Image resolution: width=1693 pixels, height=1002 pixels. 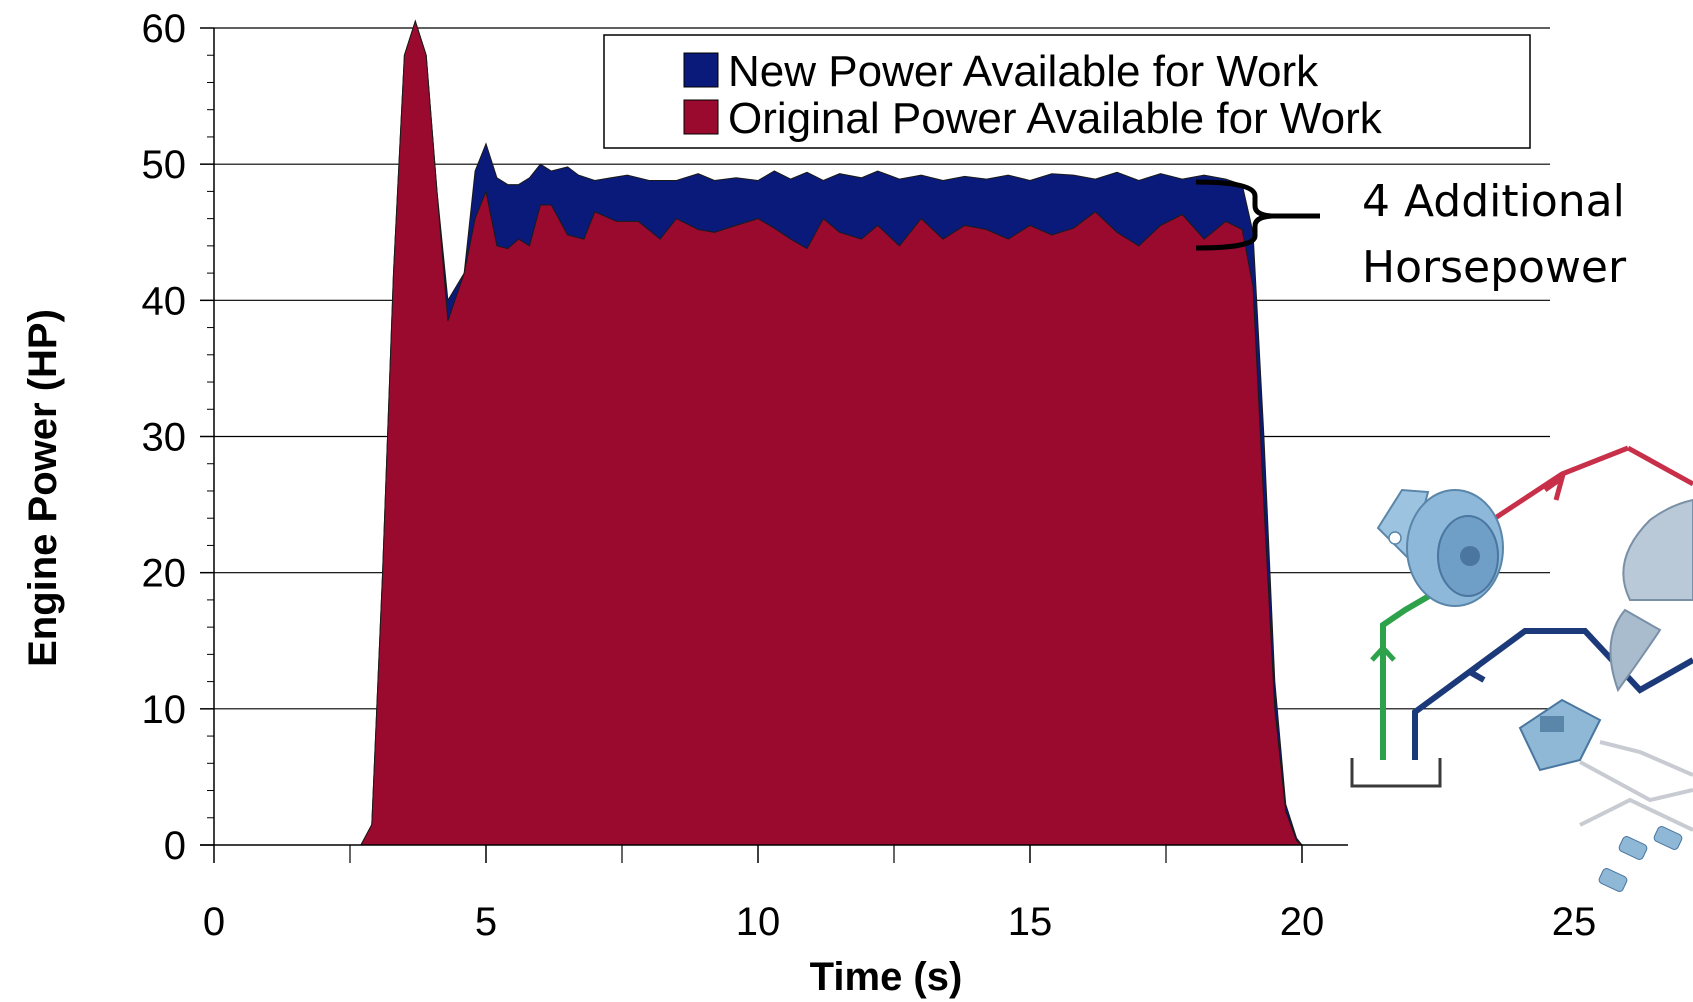 I want to click on y-tick-label: 0, so click(x=175, y=846).